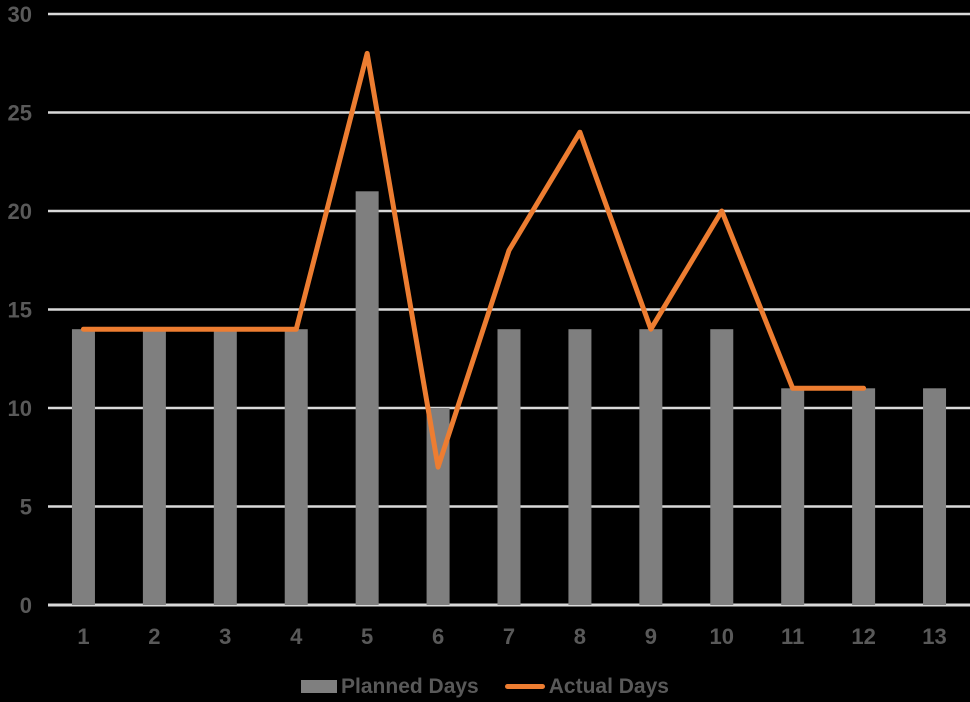 The image size is (970, 702). What do you see at coordinates (83, 636) in the screenshot?
I see `x-axis-tick-label: 1` at bounding box center [83, 636].